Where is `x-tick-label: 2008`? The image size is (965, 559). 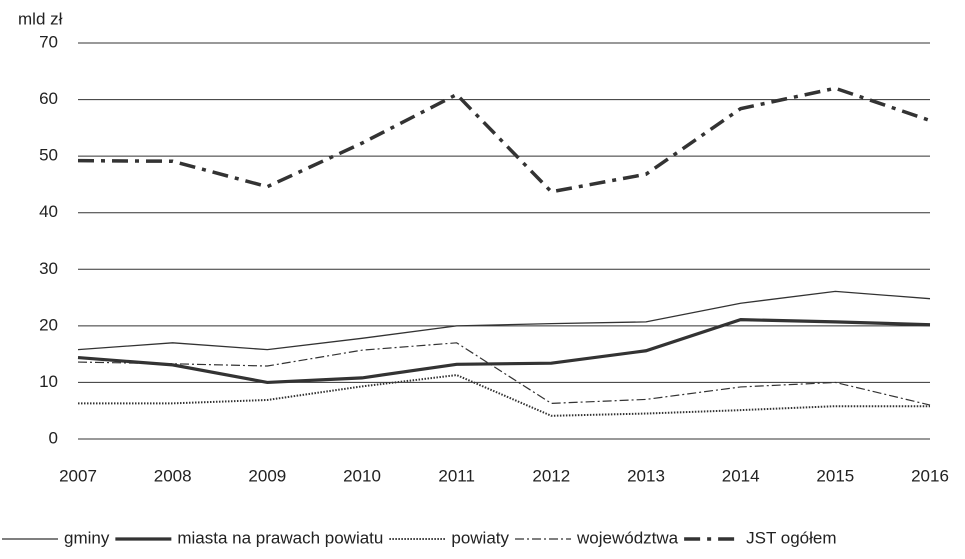 x-tick-label: 2008 is located at coordinates (173, 475).